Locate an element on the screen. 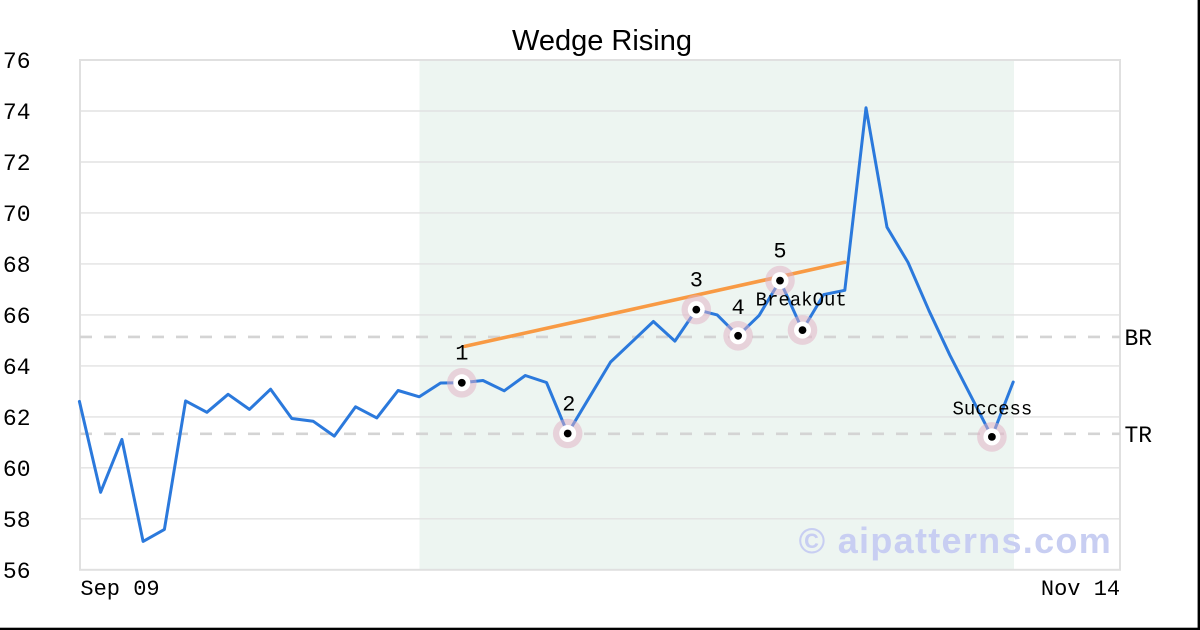  svg-text: 68 is located at coordinates (17, 266).